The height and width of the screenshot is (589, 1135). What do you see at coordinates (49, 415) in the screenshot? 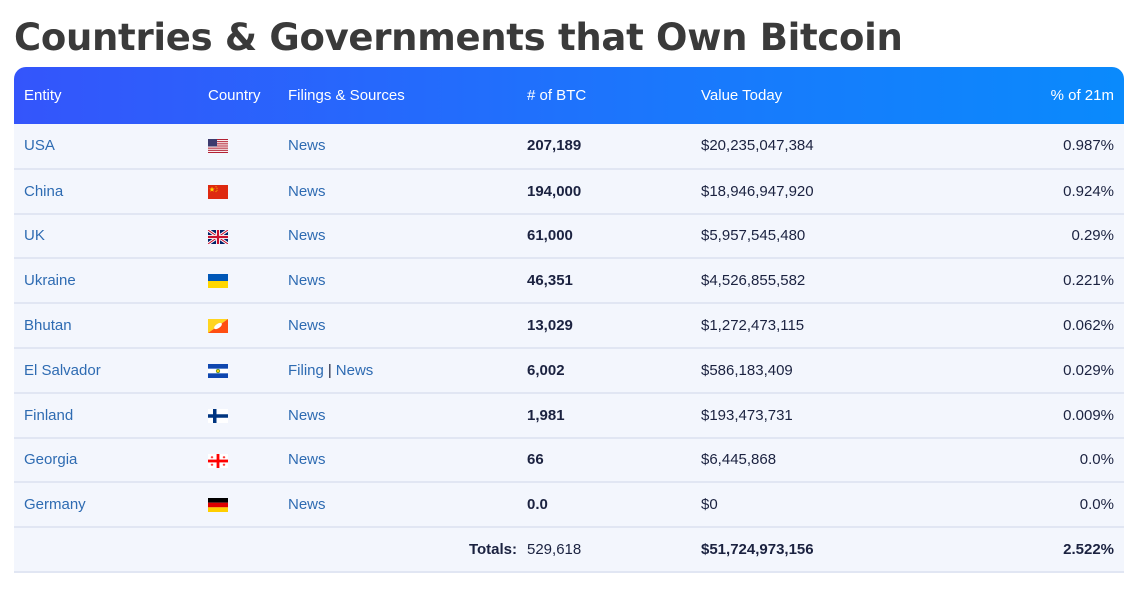
I see `entity-link: Finland` at bounding box center [49, 415].